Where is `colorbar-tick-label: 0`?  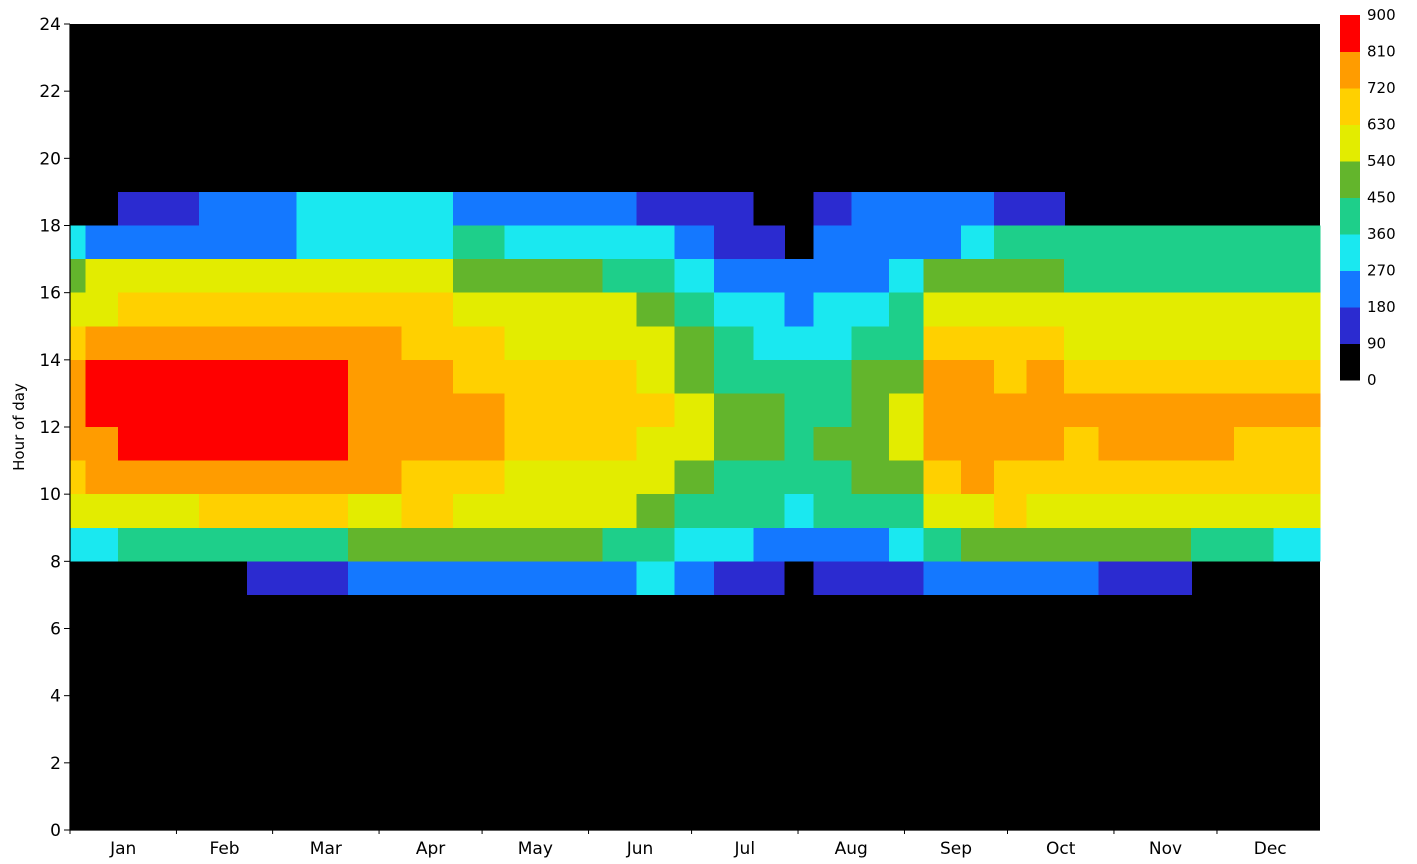 colorbar-tick-label: 0 is located at coordinates (1372, 380).